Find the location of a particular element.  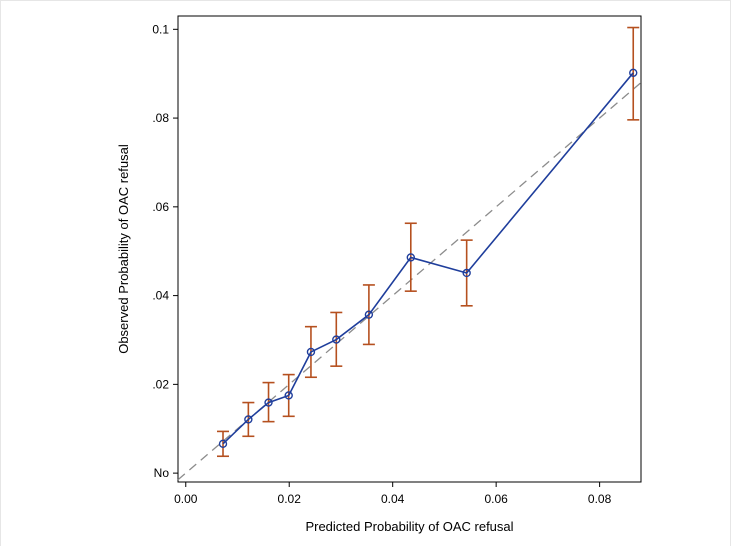

x-tick-label: 0.08 is located at coordinates (600, 499).